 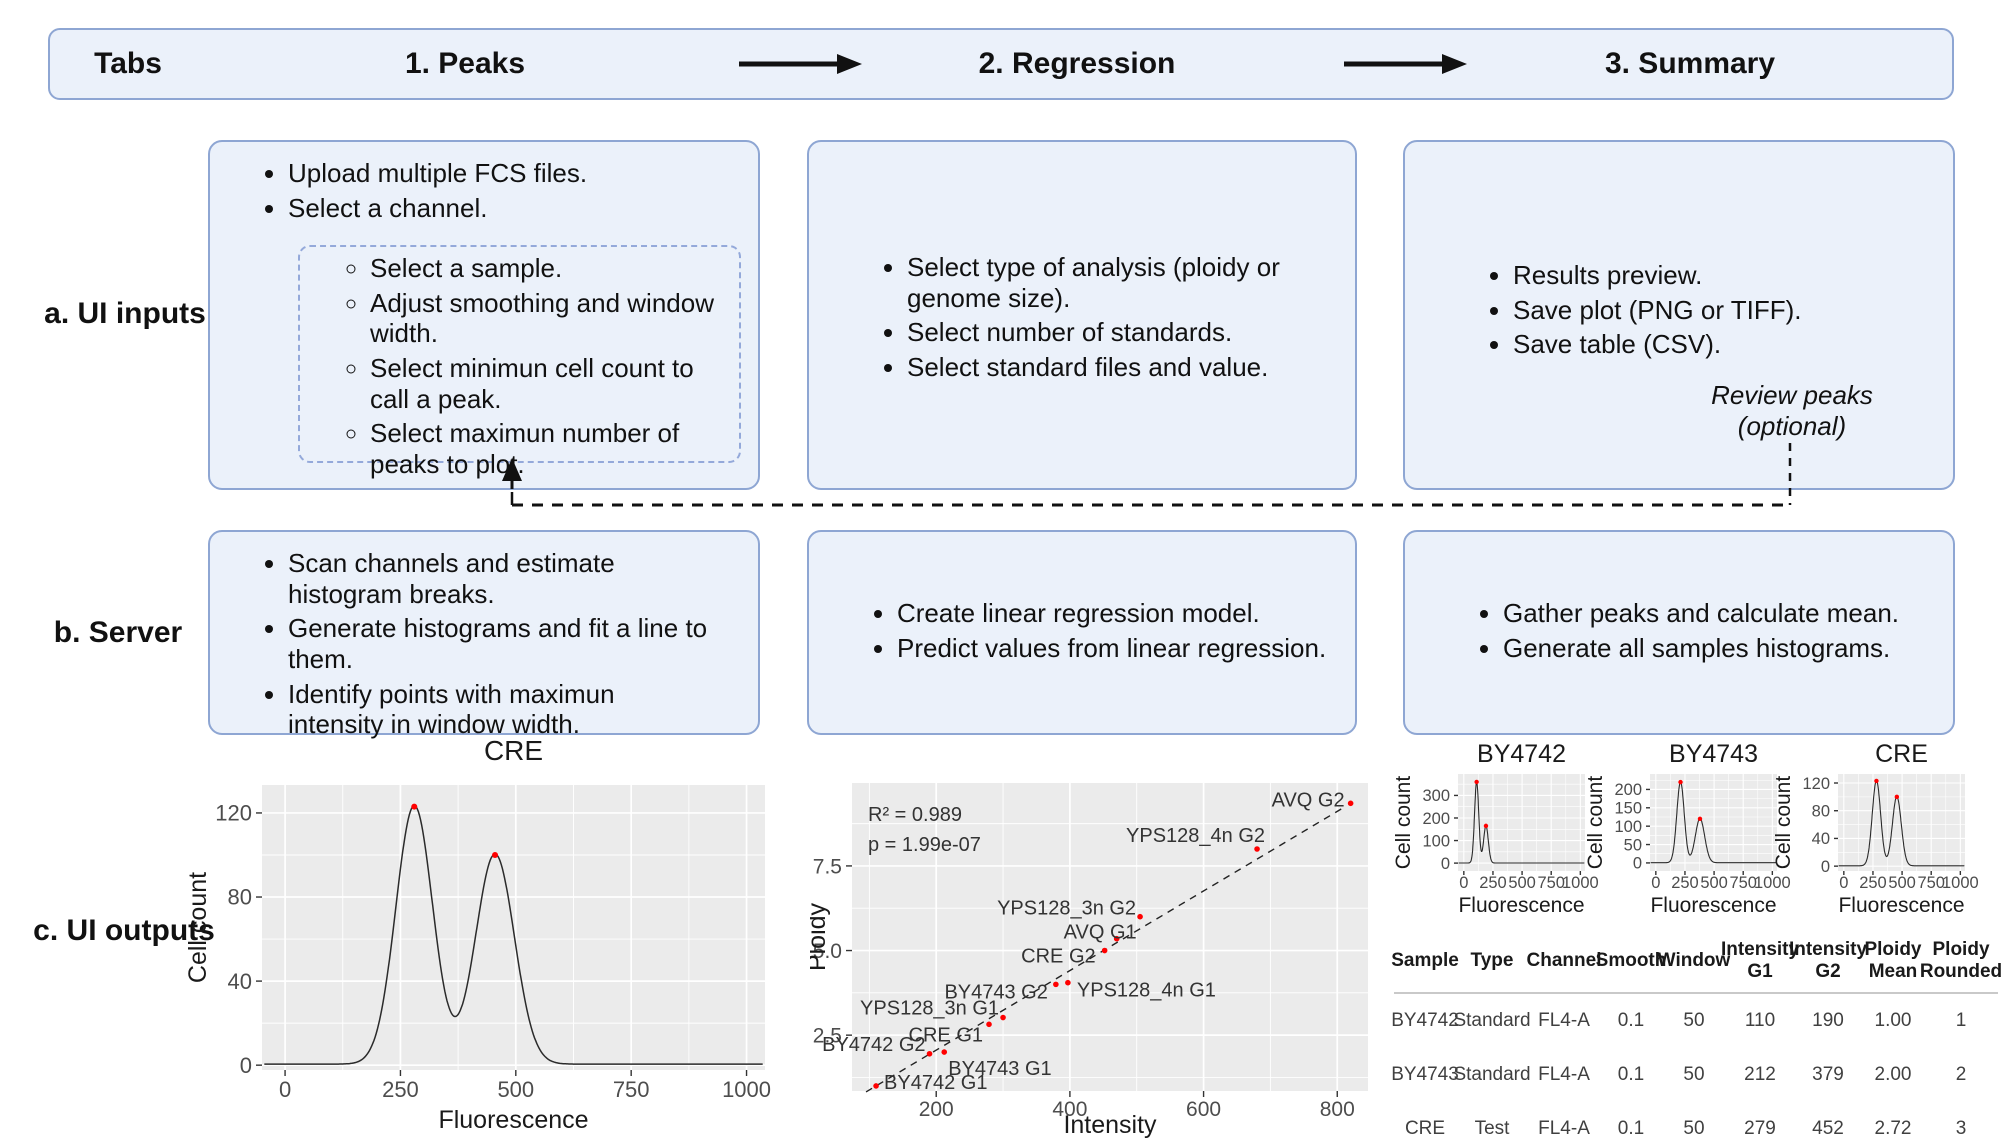 What do you see at coordinates (1203, 1109) in the screenshot?
I see `svg-text: 600` at bounding box center [1203, 1109].